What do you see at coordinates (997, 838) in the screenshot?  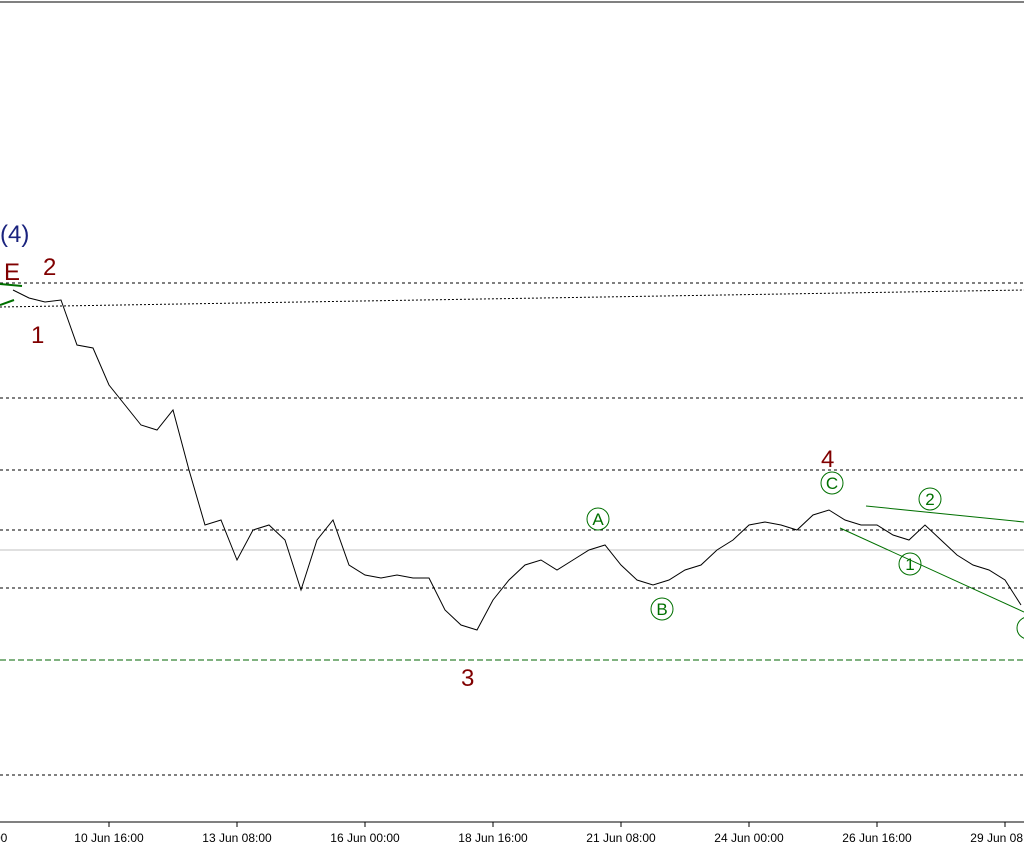 I see `x-tick-label: 29 Jun 08:00` at bounding box center [997, 838].